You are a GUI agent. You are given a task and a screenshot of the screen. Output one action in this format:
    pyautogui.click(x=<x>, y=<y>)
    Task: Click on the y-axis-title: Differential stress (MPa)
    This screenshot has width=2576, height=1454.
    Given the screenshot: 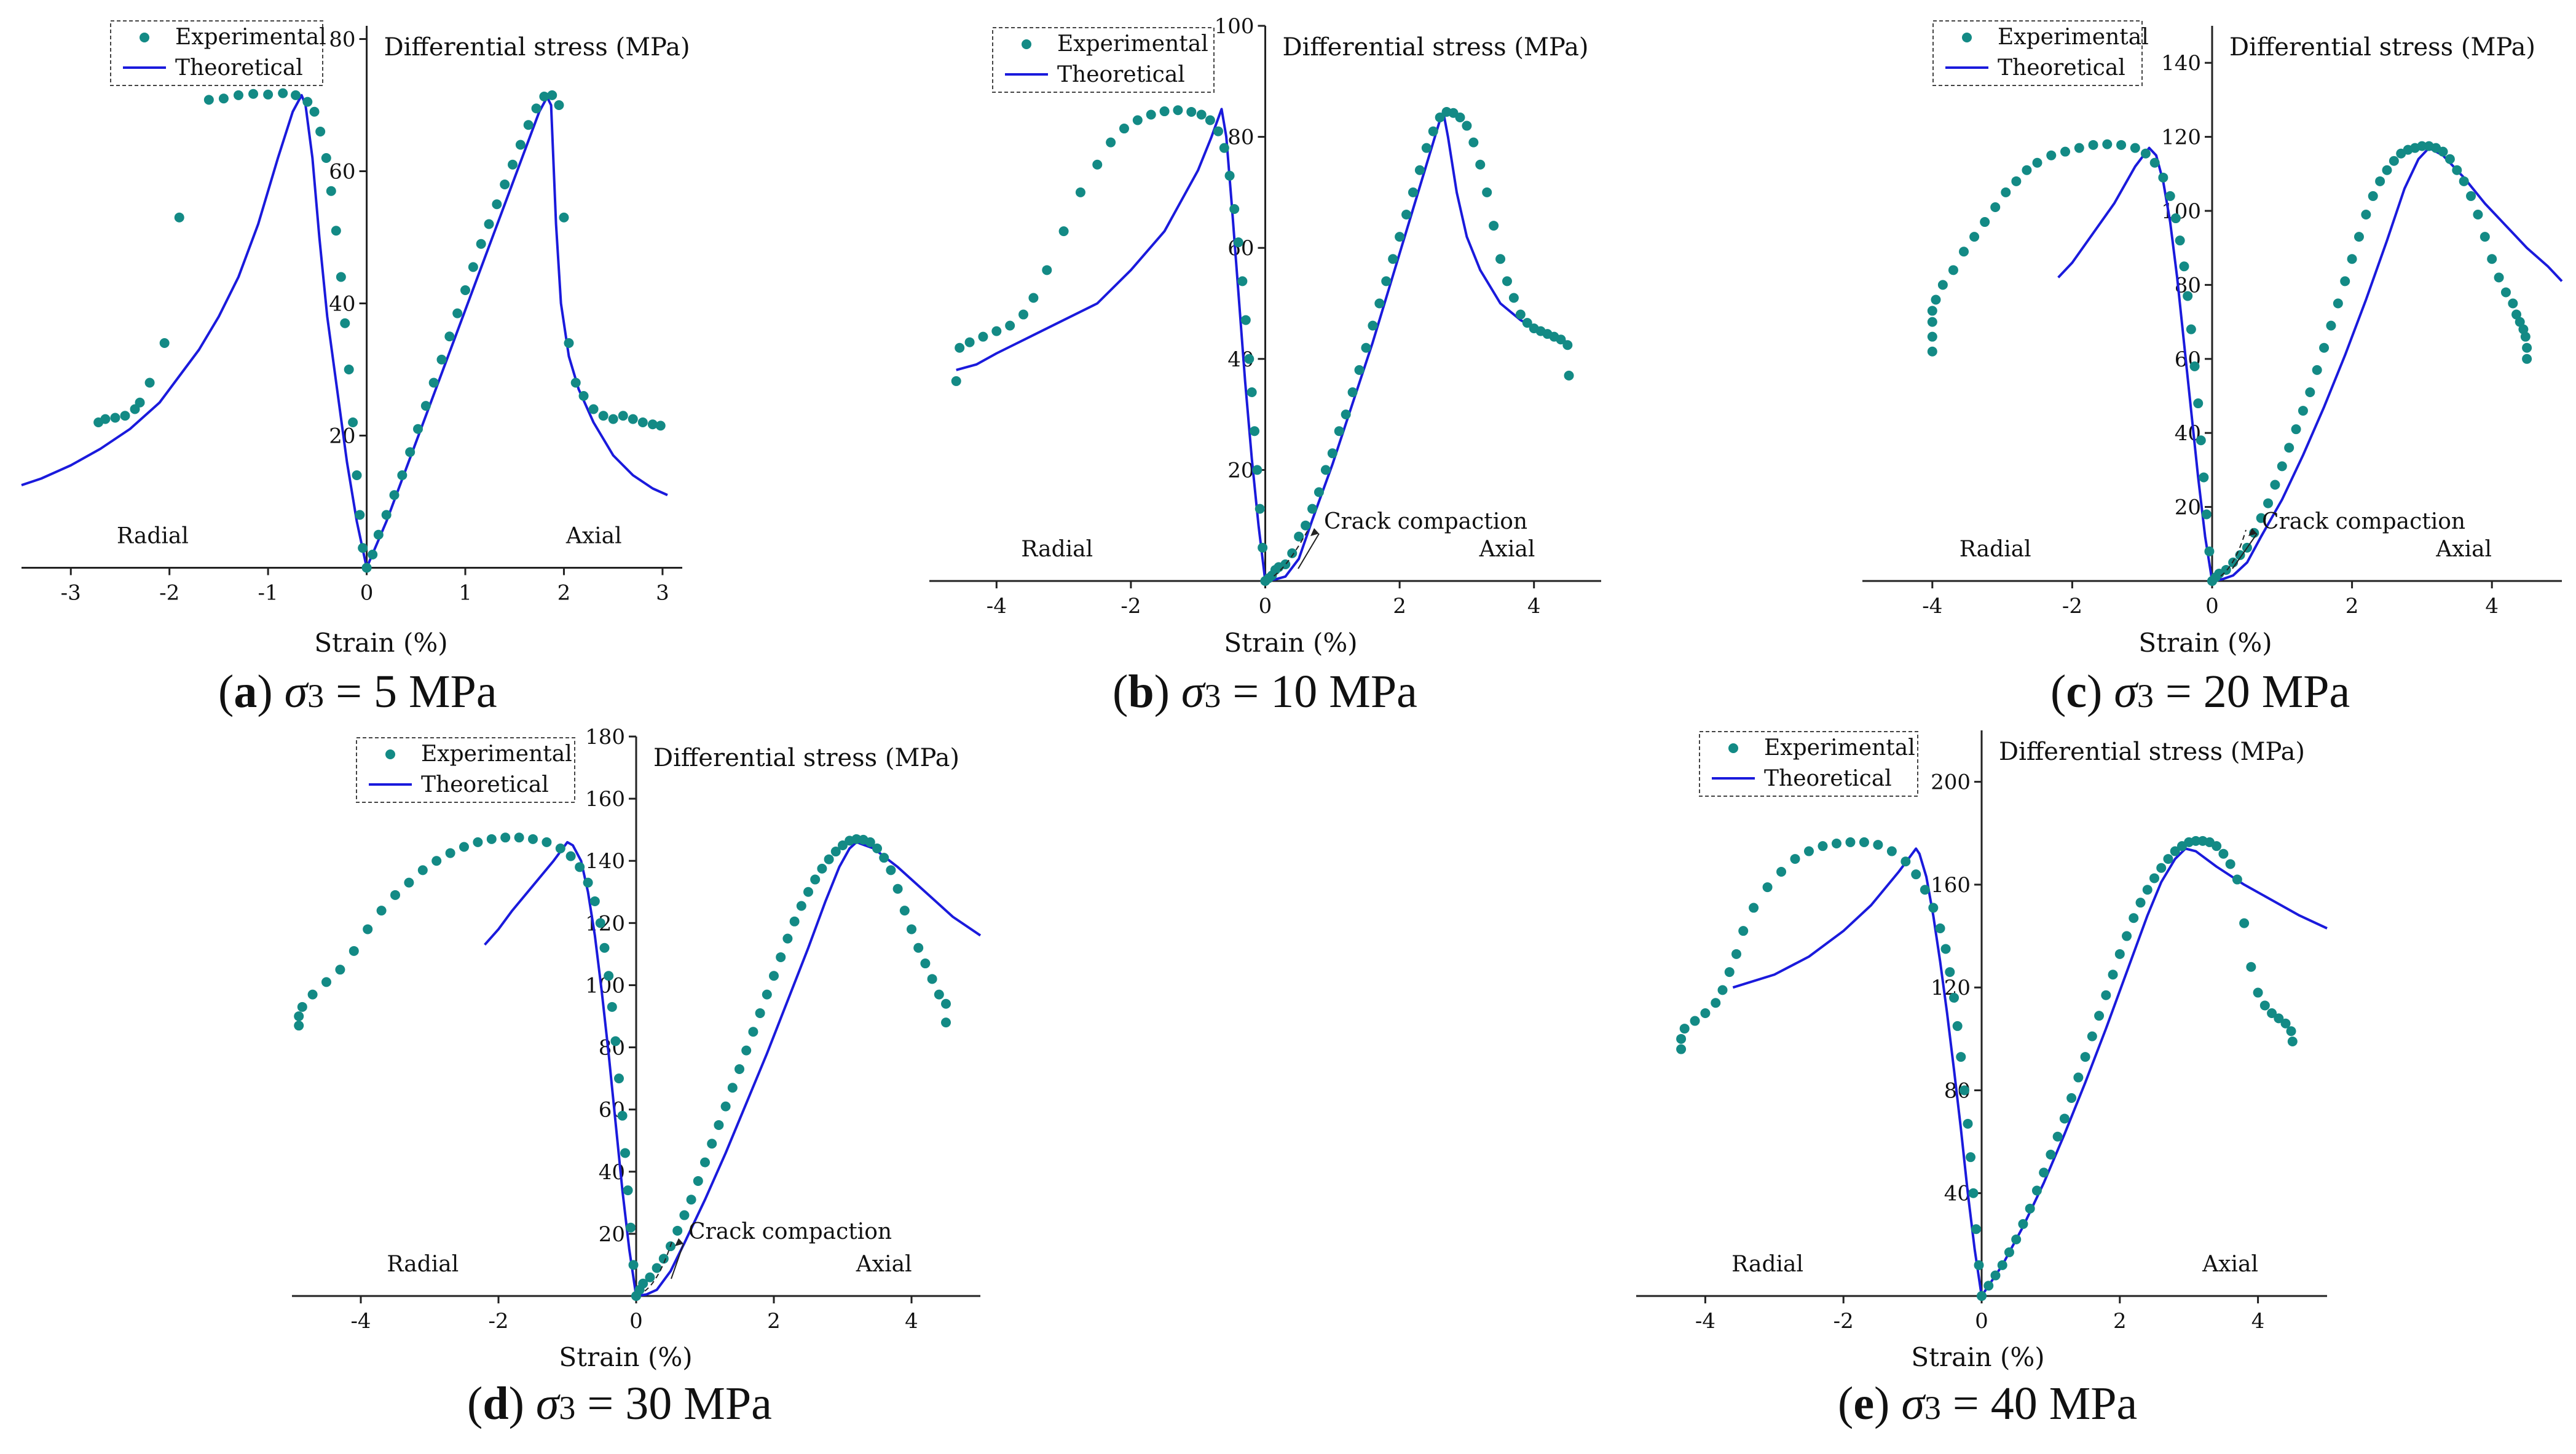 What is the action you would take?
    pyautogui.click(x=2152, y=752)
    